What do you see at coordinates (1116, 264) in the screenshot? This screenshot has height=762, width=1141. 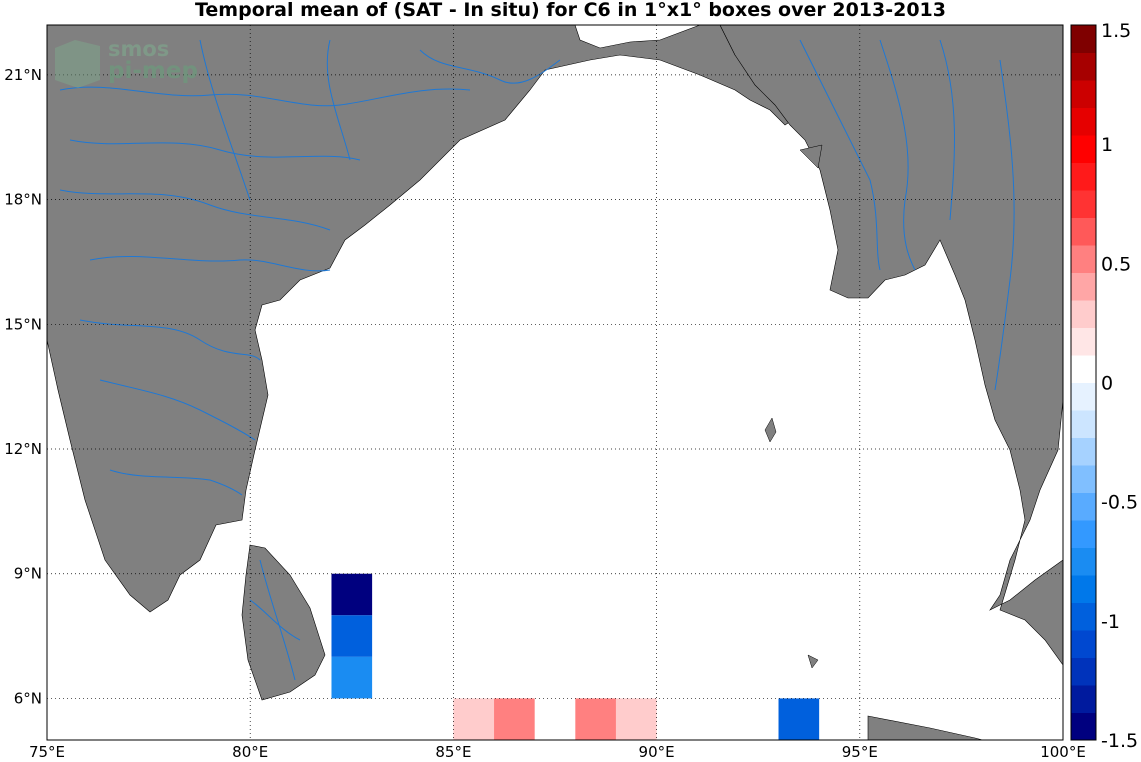 I see `colorbar-tick-label-2: 0.5` at bounding box center [1116, 264].